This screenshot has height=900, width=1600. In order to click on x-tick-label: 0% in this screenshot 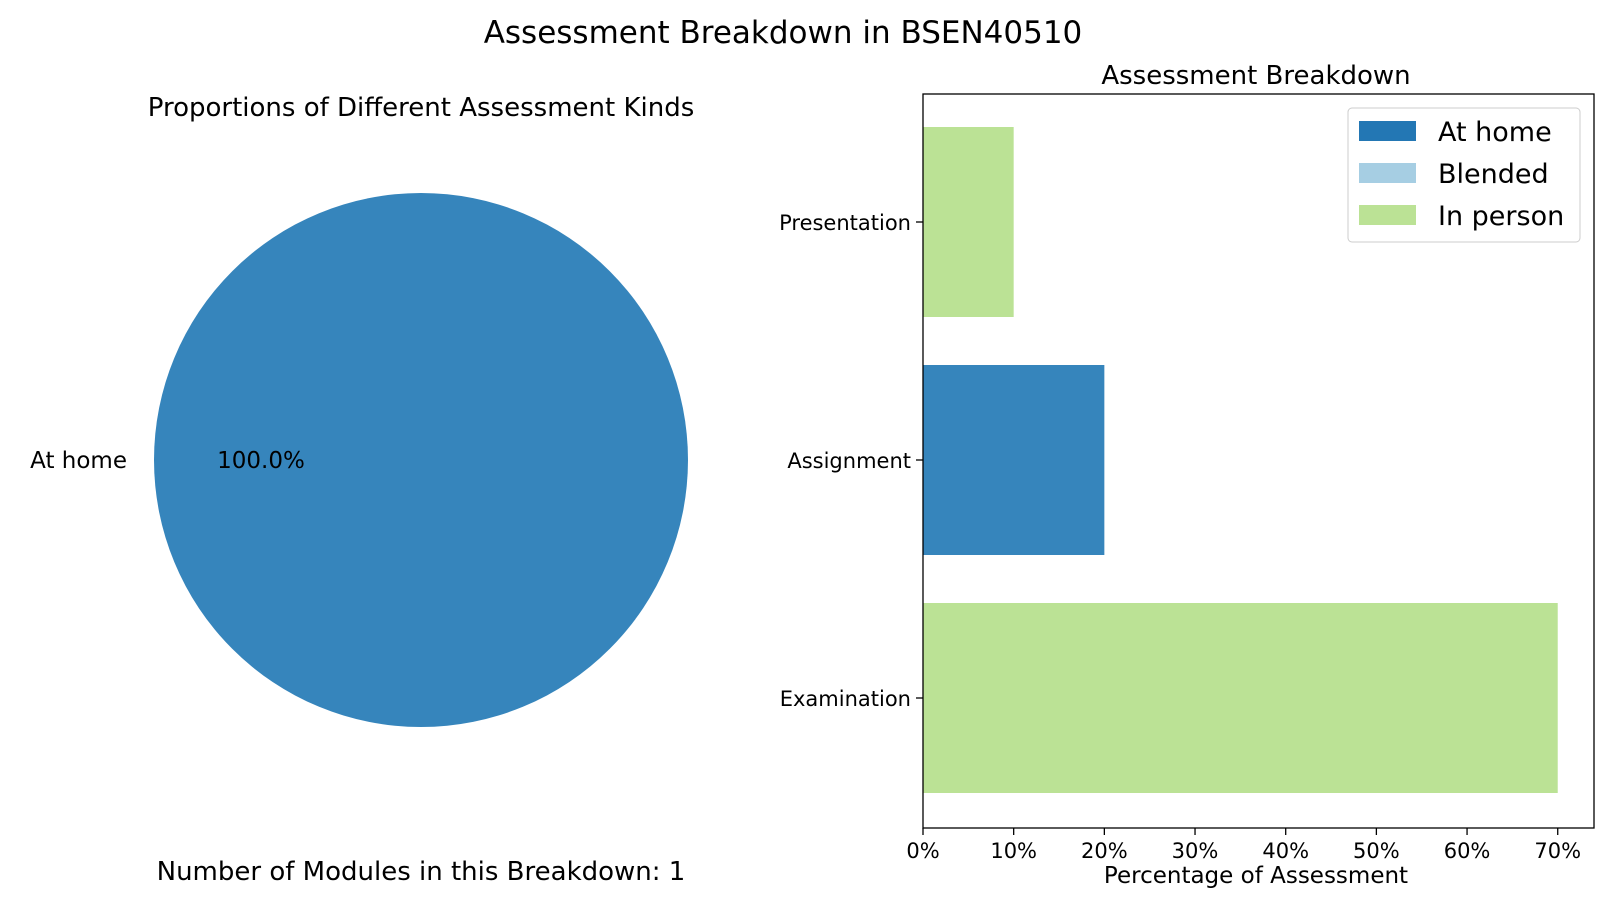, I will do `click(922, 851)`.